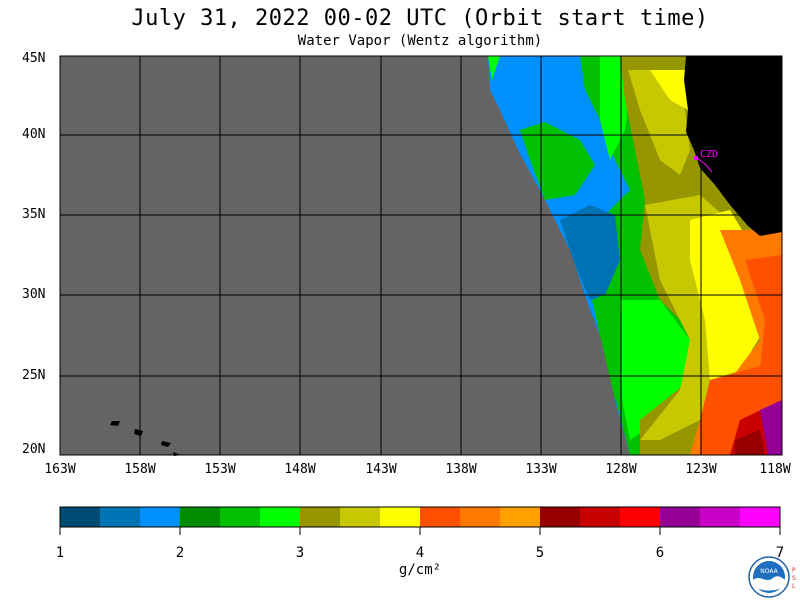  What do you see at coordinates (540, 553) in the screenshot?
I see `colorbar-tick-label: 5` at bounding box center [540, 553].